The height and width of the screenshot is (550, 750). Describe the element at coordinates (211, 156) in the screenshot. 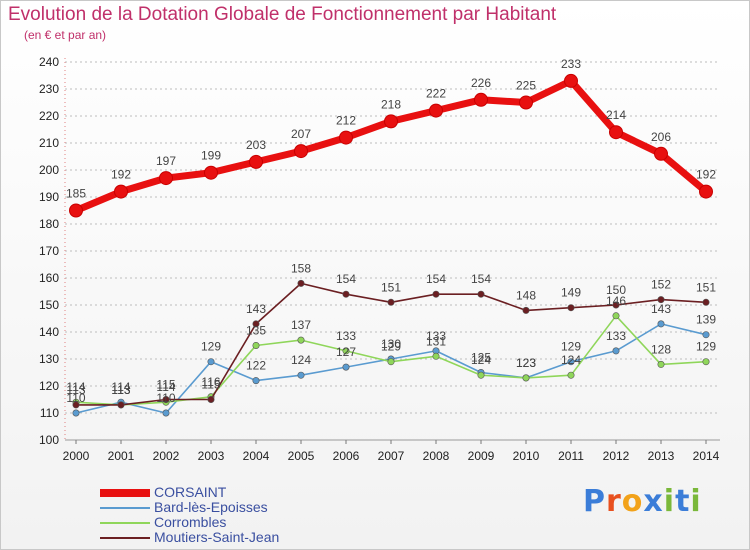

I see `data-label-CORSAINT: 199` at that location.